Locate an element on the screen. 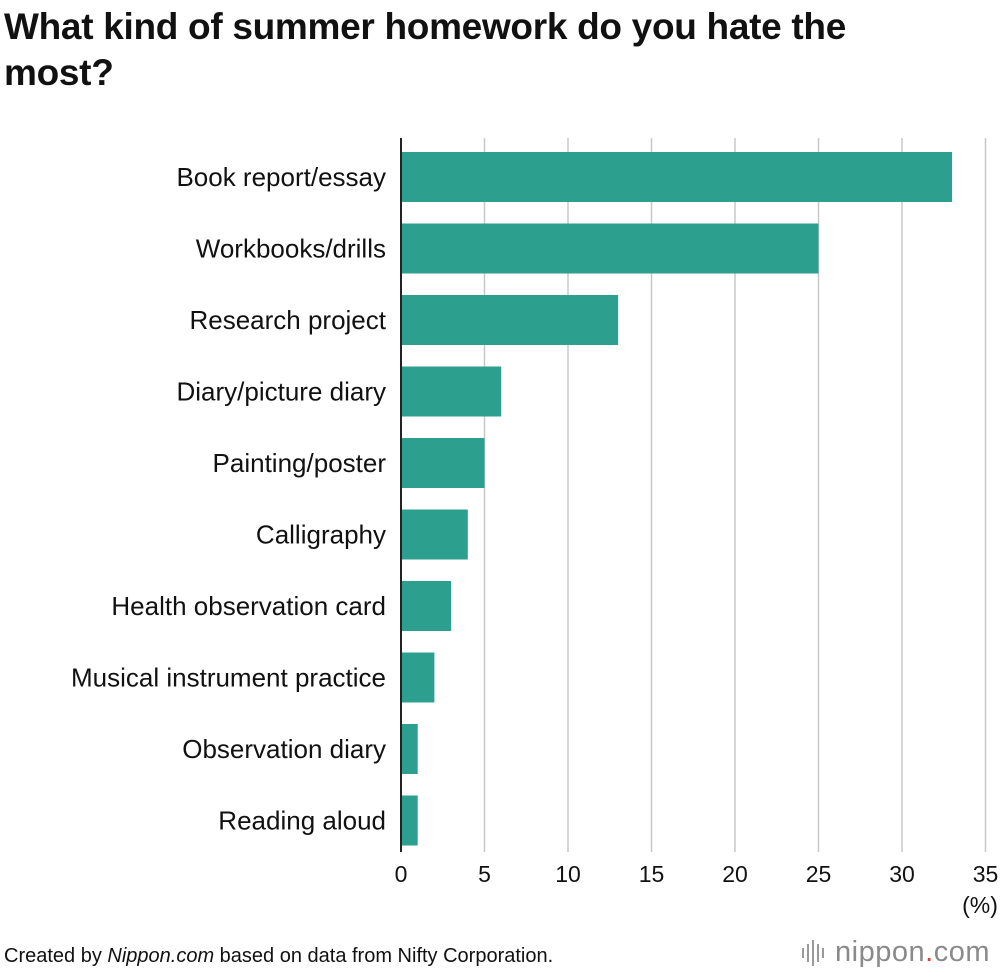  logo-text-part2: com is located at coordinates (961, 952).